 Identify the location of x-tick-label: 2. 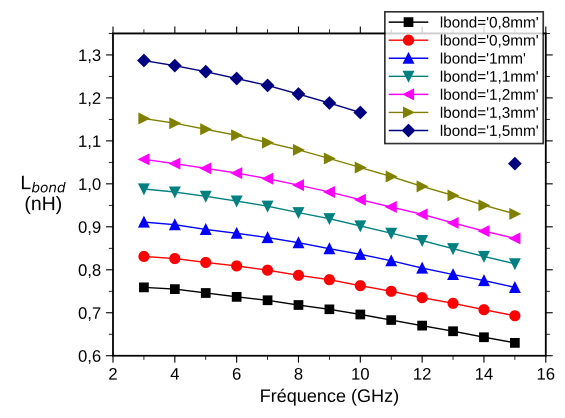
(113, 374).